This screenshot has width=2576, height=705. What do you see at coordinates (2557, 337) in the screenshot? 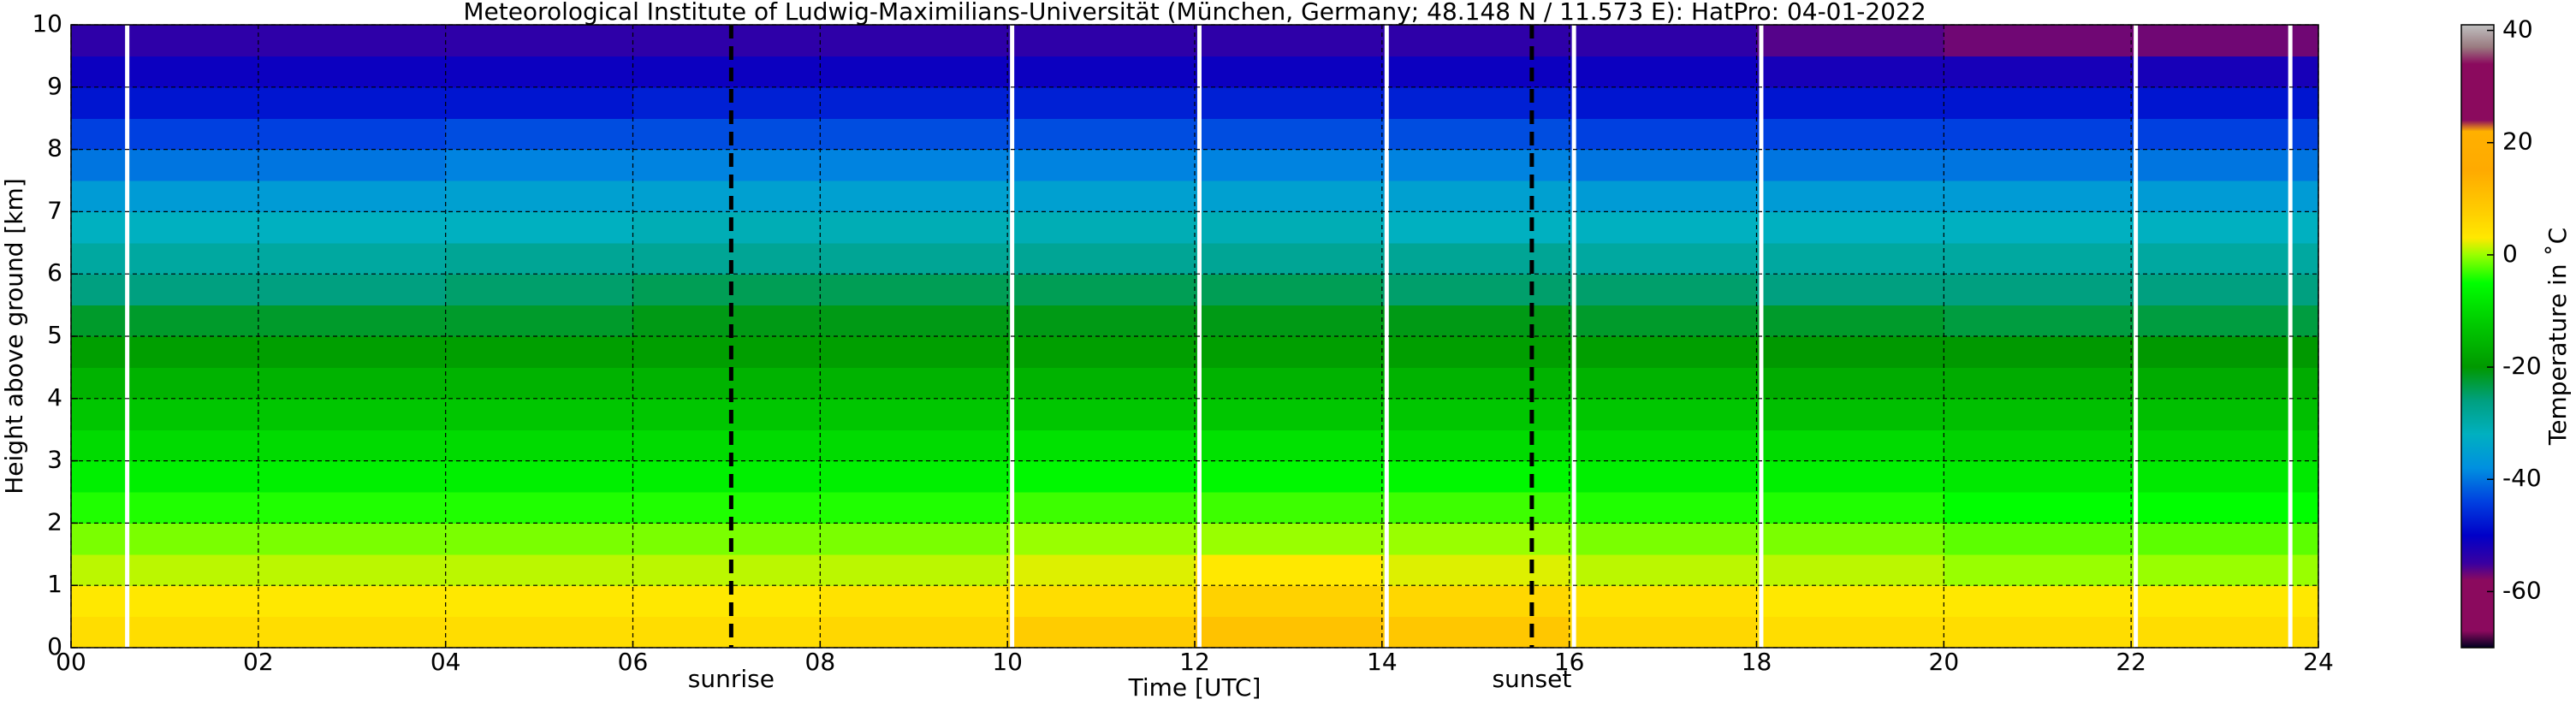
I see `colorbar-label: Temperature in ˚C` at bounding box center [2557, 337].